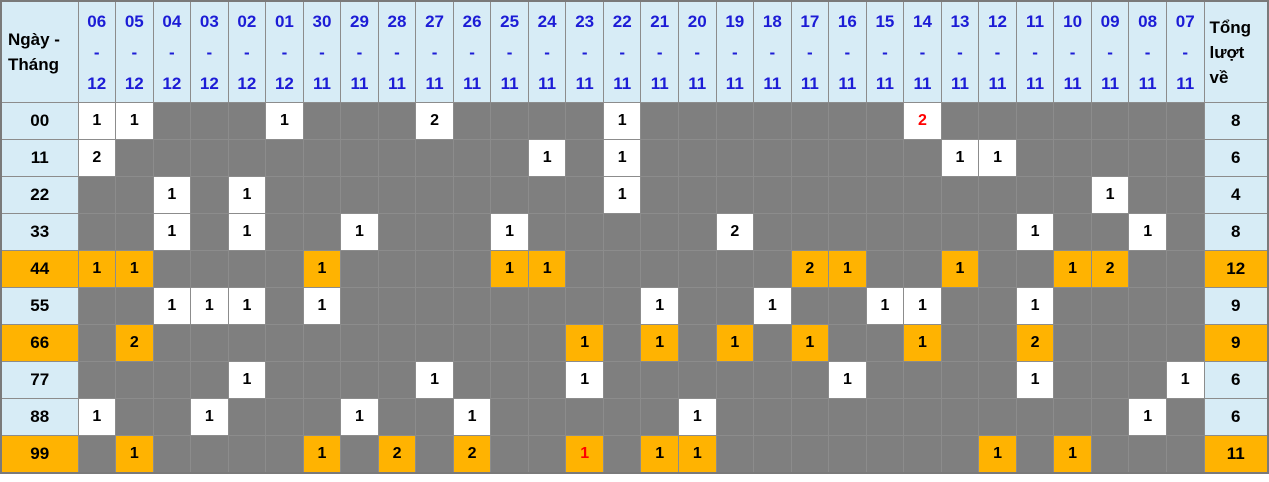  Describe the element at coordinates (39, 454) in the screenshot. I see `row-label-99: 99` at that location.